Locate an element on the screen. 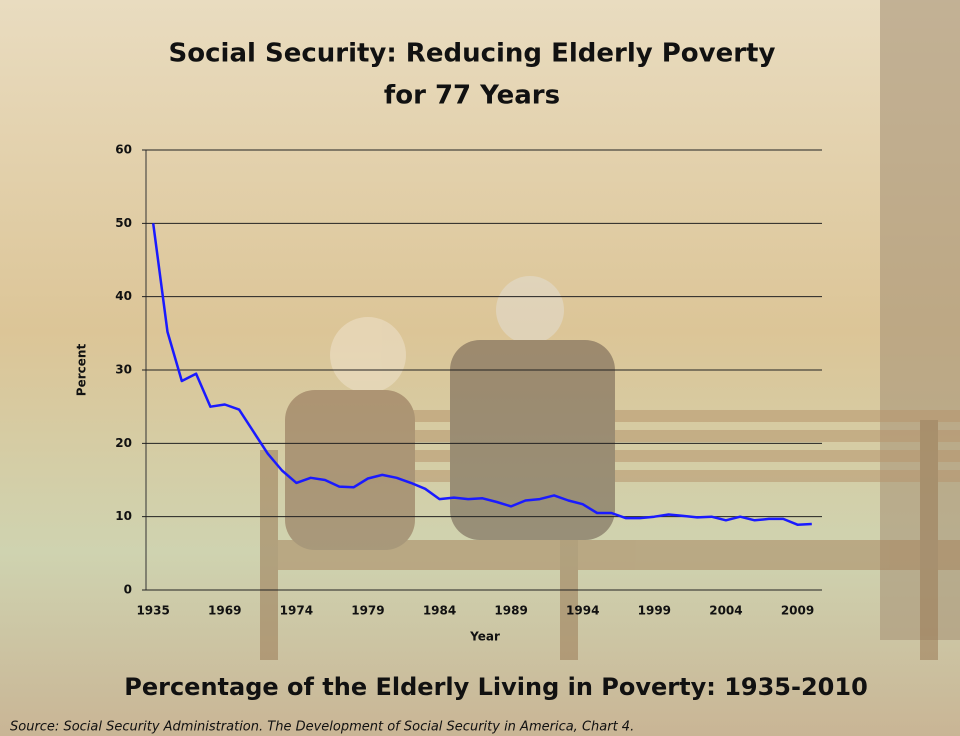  x-tick-label: 1994 is located at coordinates (582, 611).